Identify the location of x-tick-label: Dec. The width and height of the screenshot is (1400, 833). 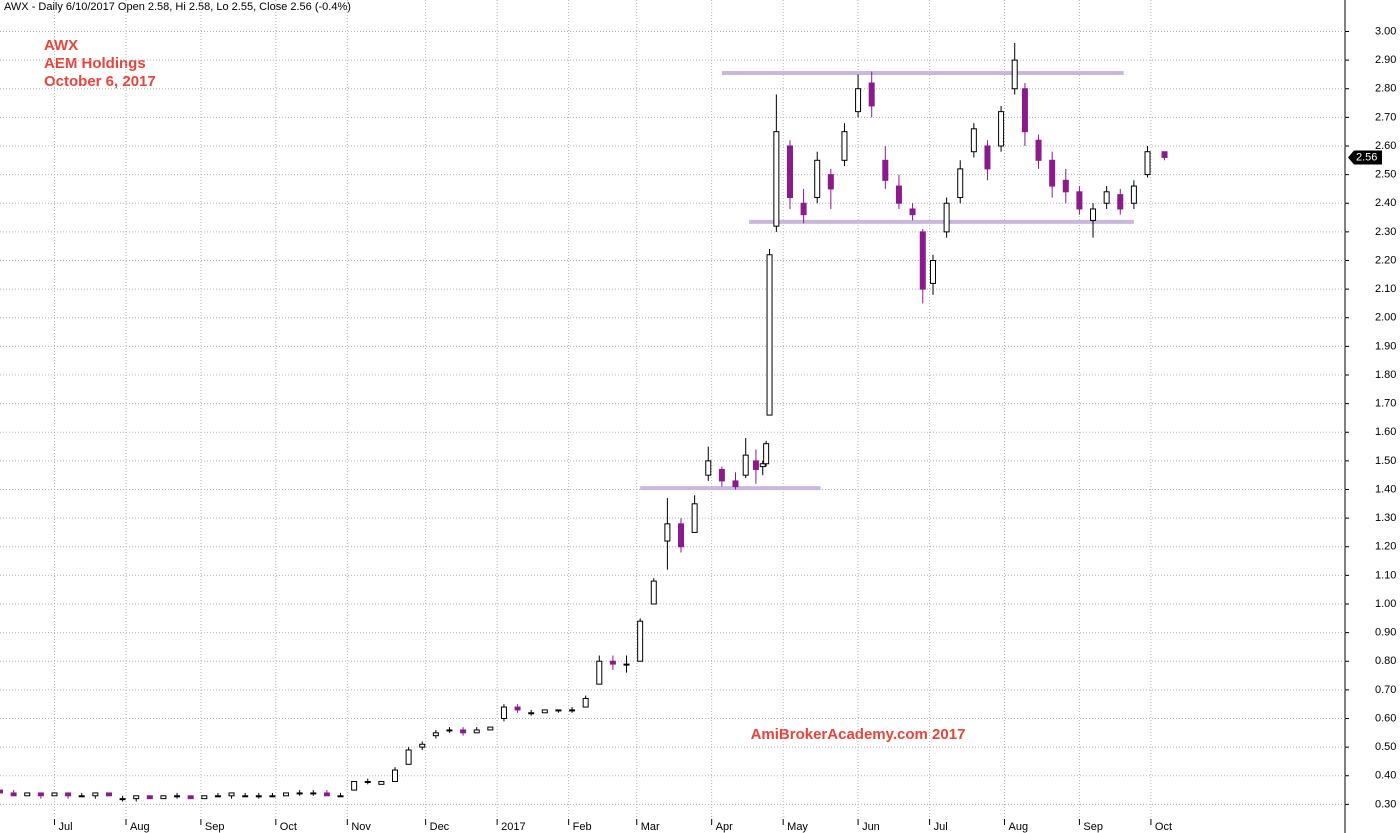
(440, 827).